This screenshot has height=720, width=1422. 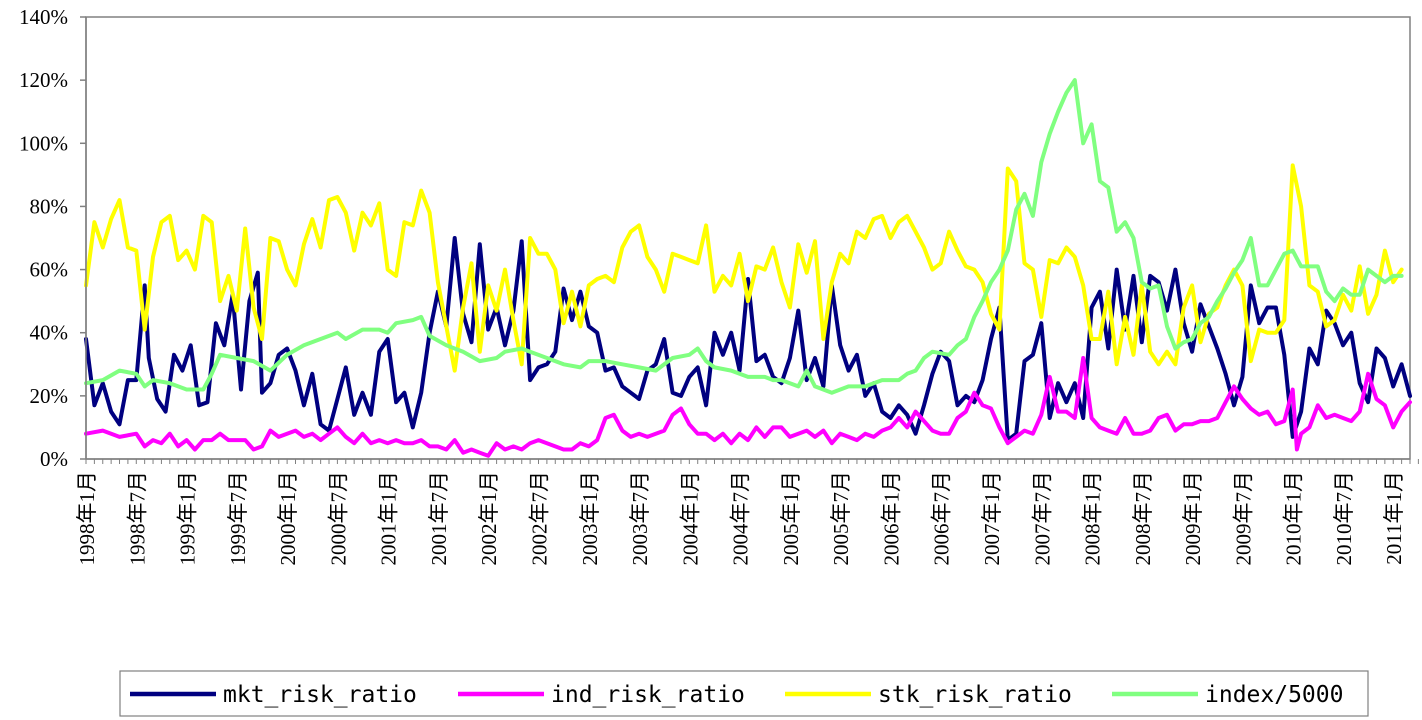 I want to click on x-tick-label: 2010年1月, so click(x=1294, y=518).